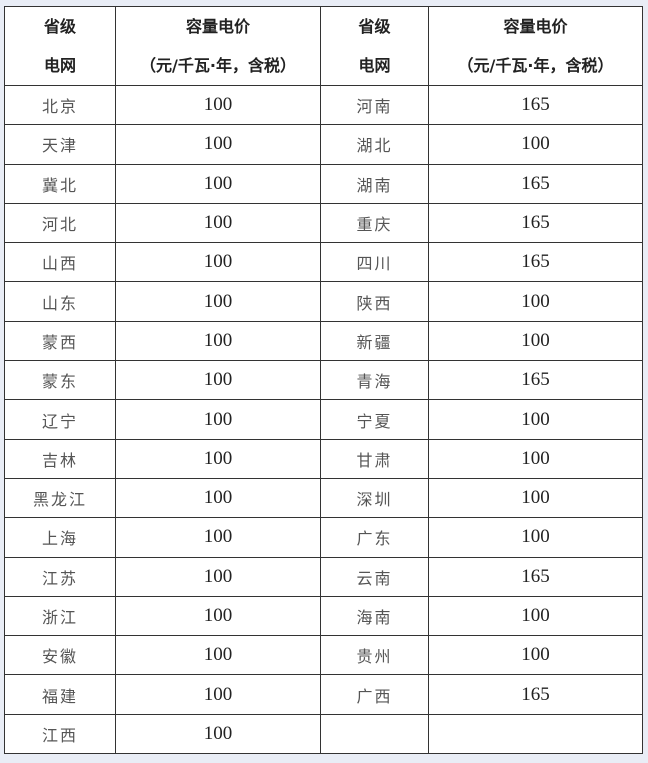 This screenshot has height=763, width=648. What do you see at coordinates (374, 576) in the screenshot?
I see `right-grid-cell: 云南` at bounding box center [374, 576].